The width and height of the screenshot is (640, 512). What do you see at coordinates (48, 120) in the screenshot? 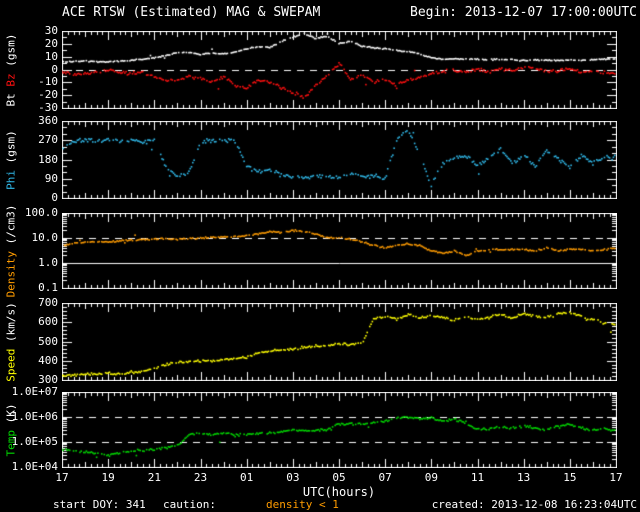
I see `y-tick-label: 360` at bounding box center [48, 120].